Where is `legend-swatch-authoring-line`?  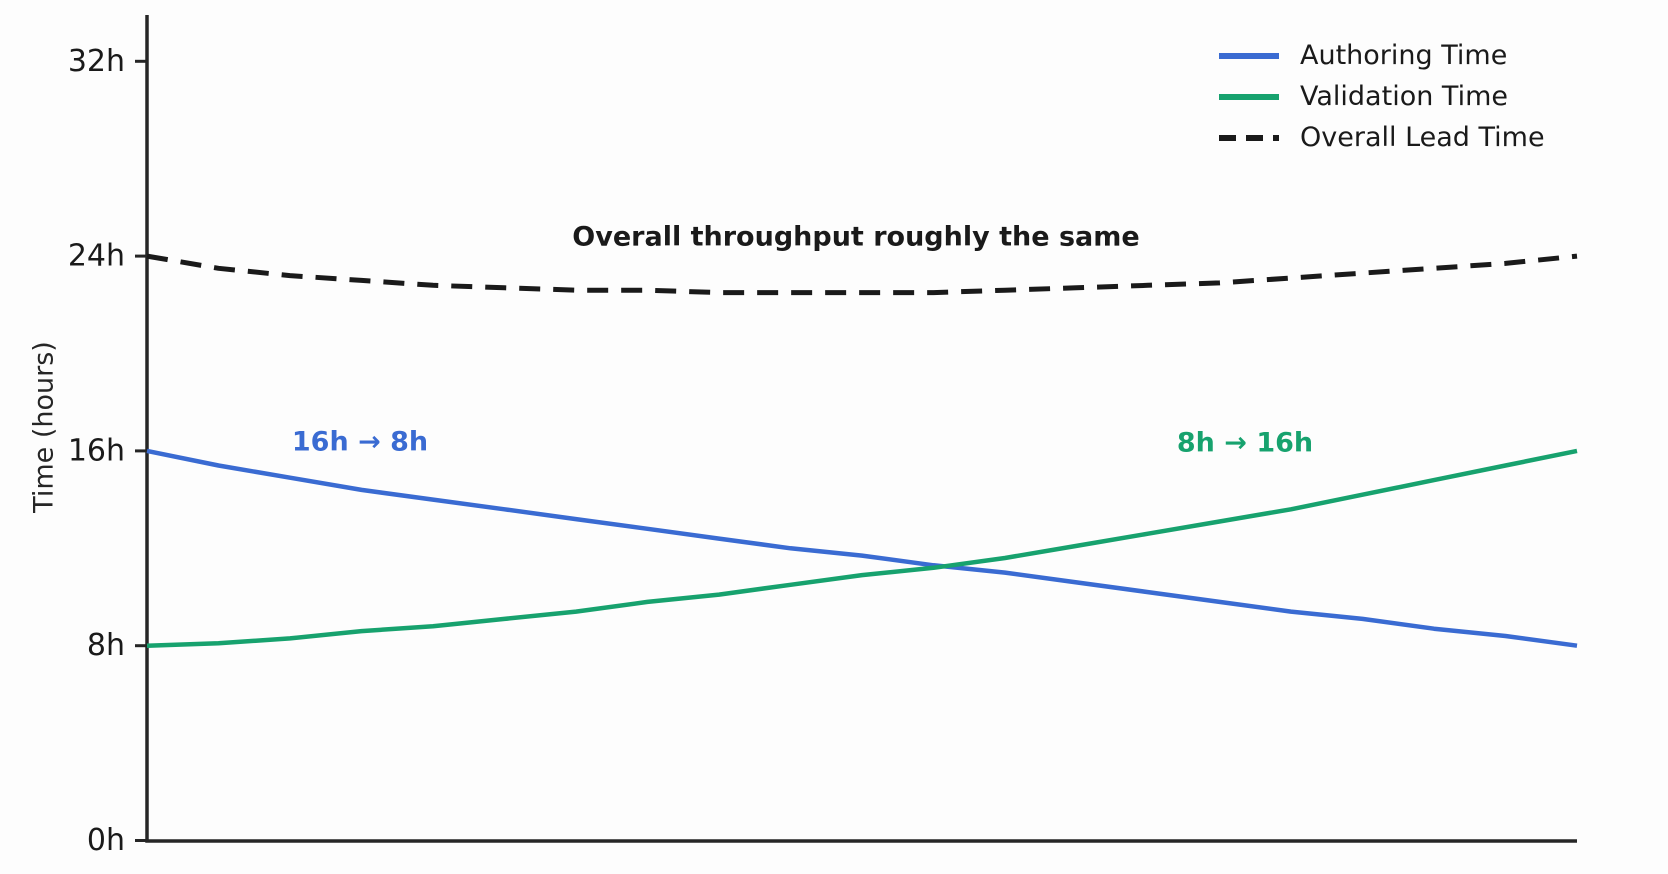 legend-swatch-authoring-line is located at coordinates (1249, 55).